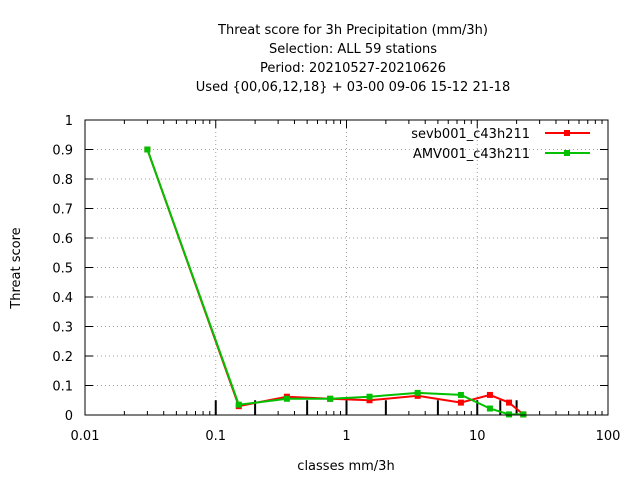 The image size is (640, 480). Describe the element at coordinates (62, 239) in the screenshot. I see `y-tick-label: 0.6` at that location.